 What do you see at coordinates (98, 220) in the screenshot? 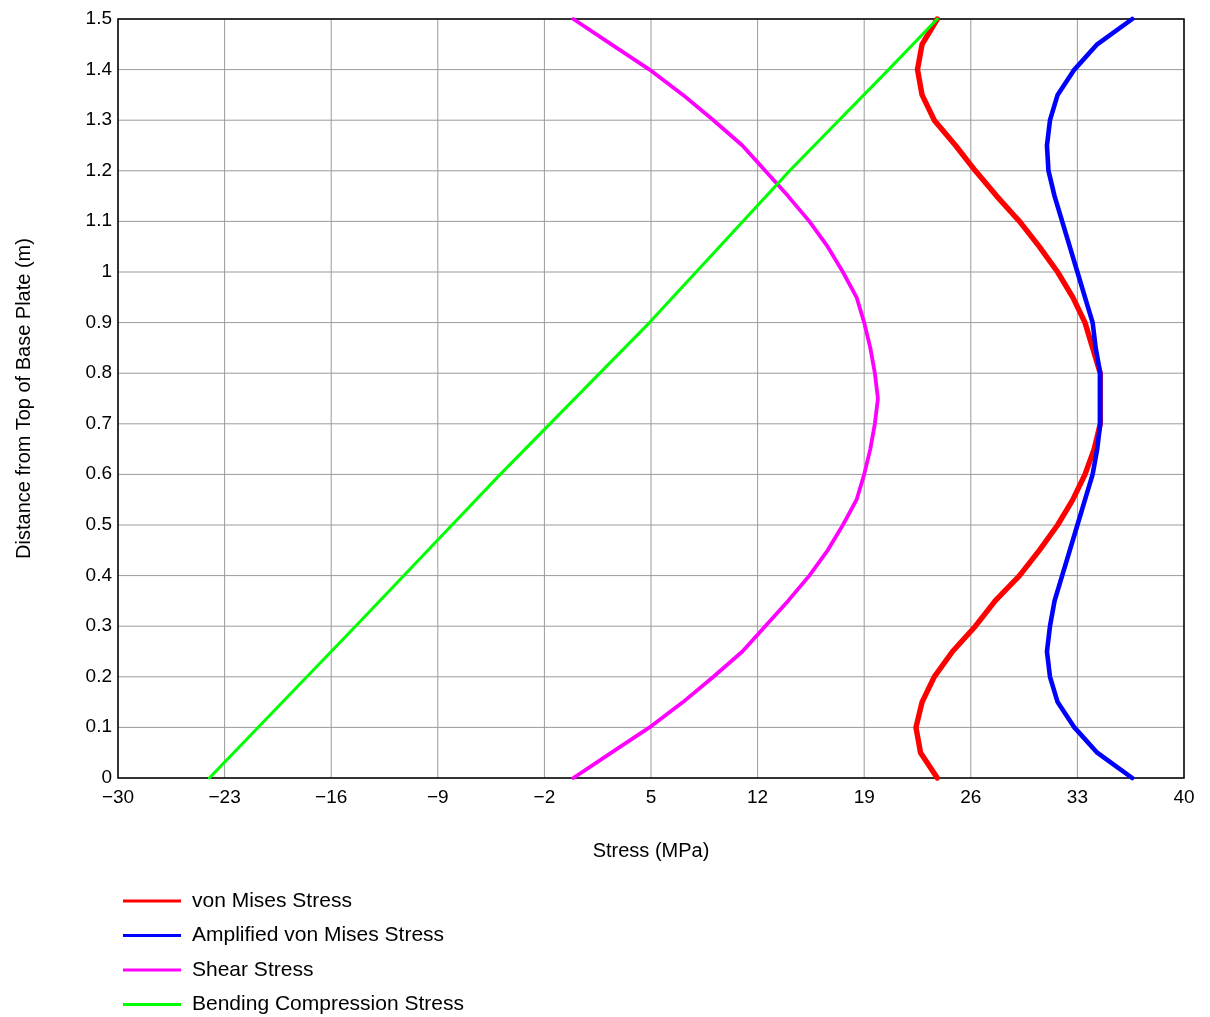
I see `y-tick-label: 1.1` at bounding box center [98, 220].